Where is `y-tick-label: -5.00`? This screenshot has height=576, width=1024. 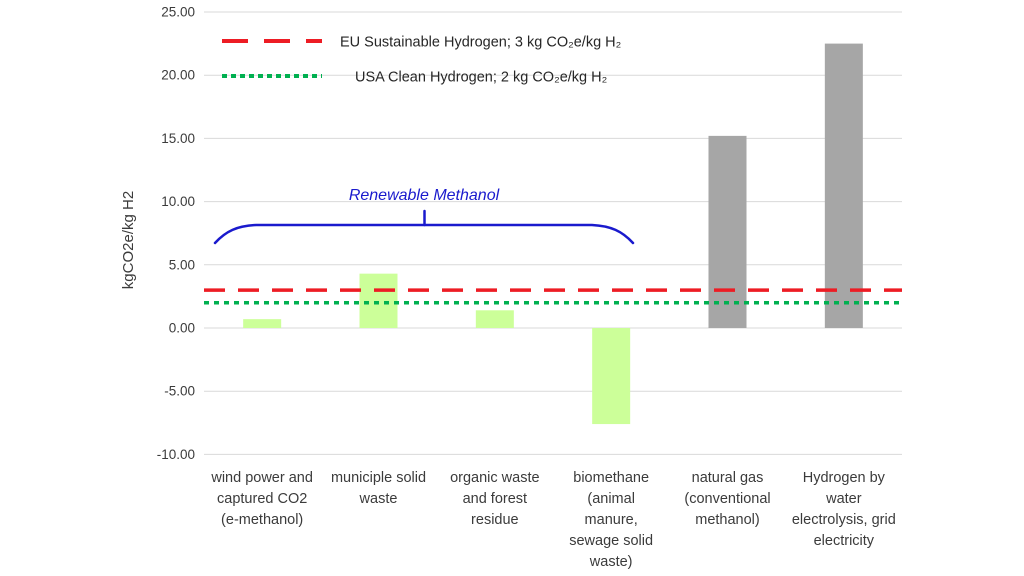 y-tick-label: -5.00 is located at coordinates (179, 391).